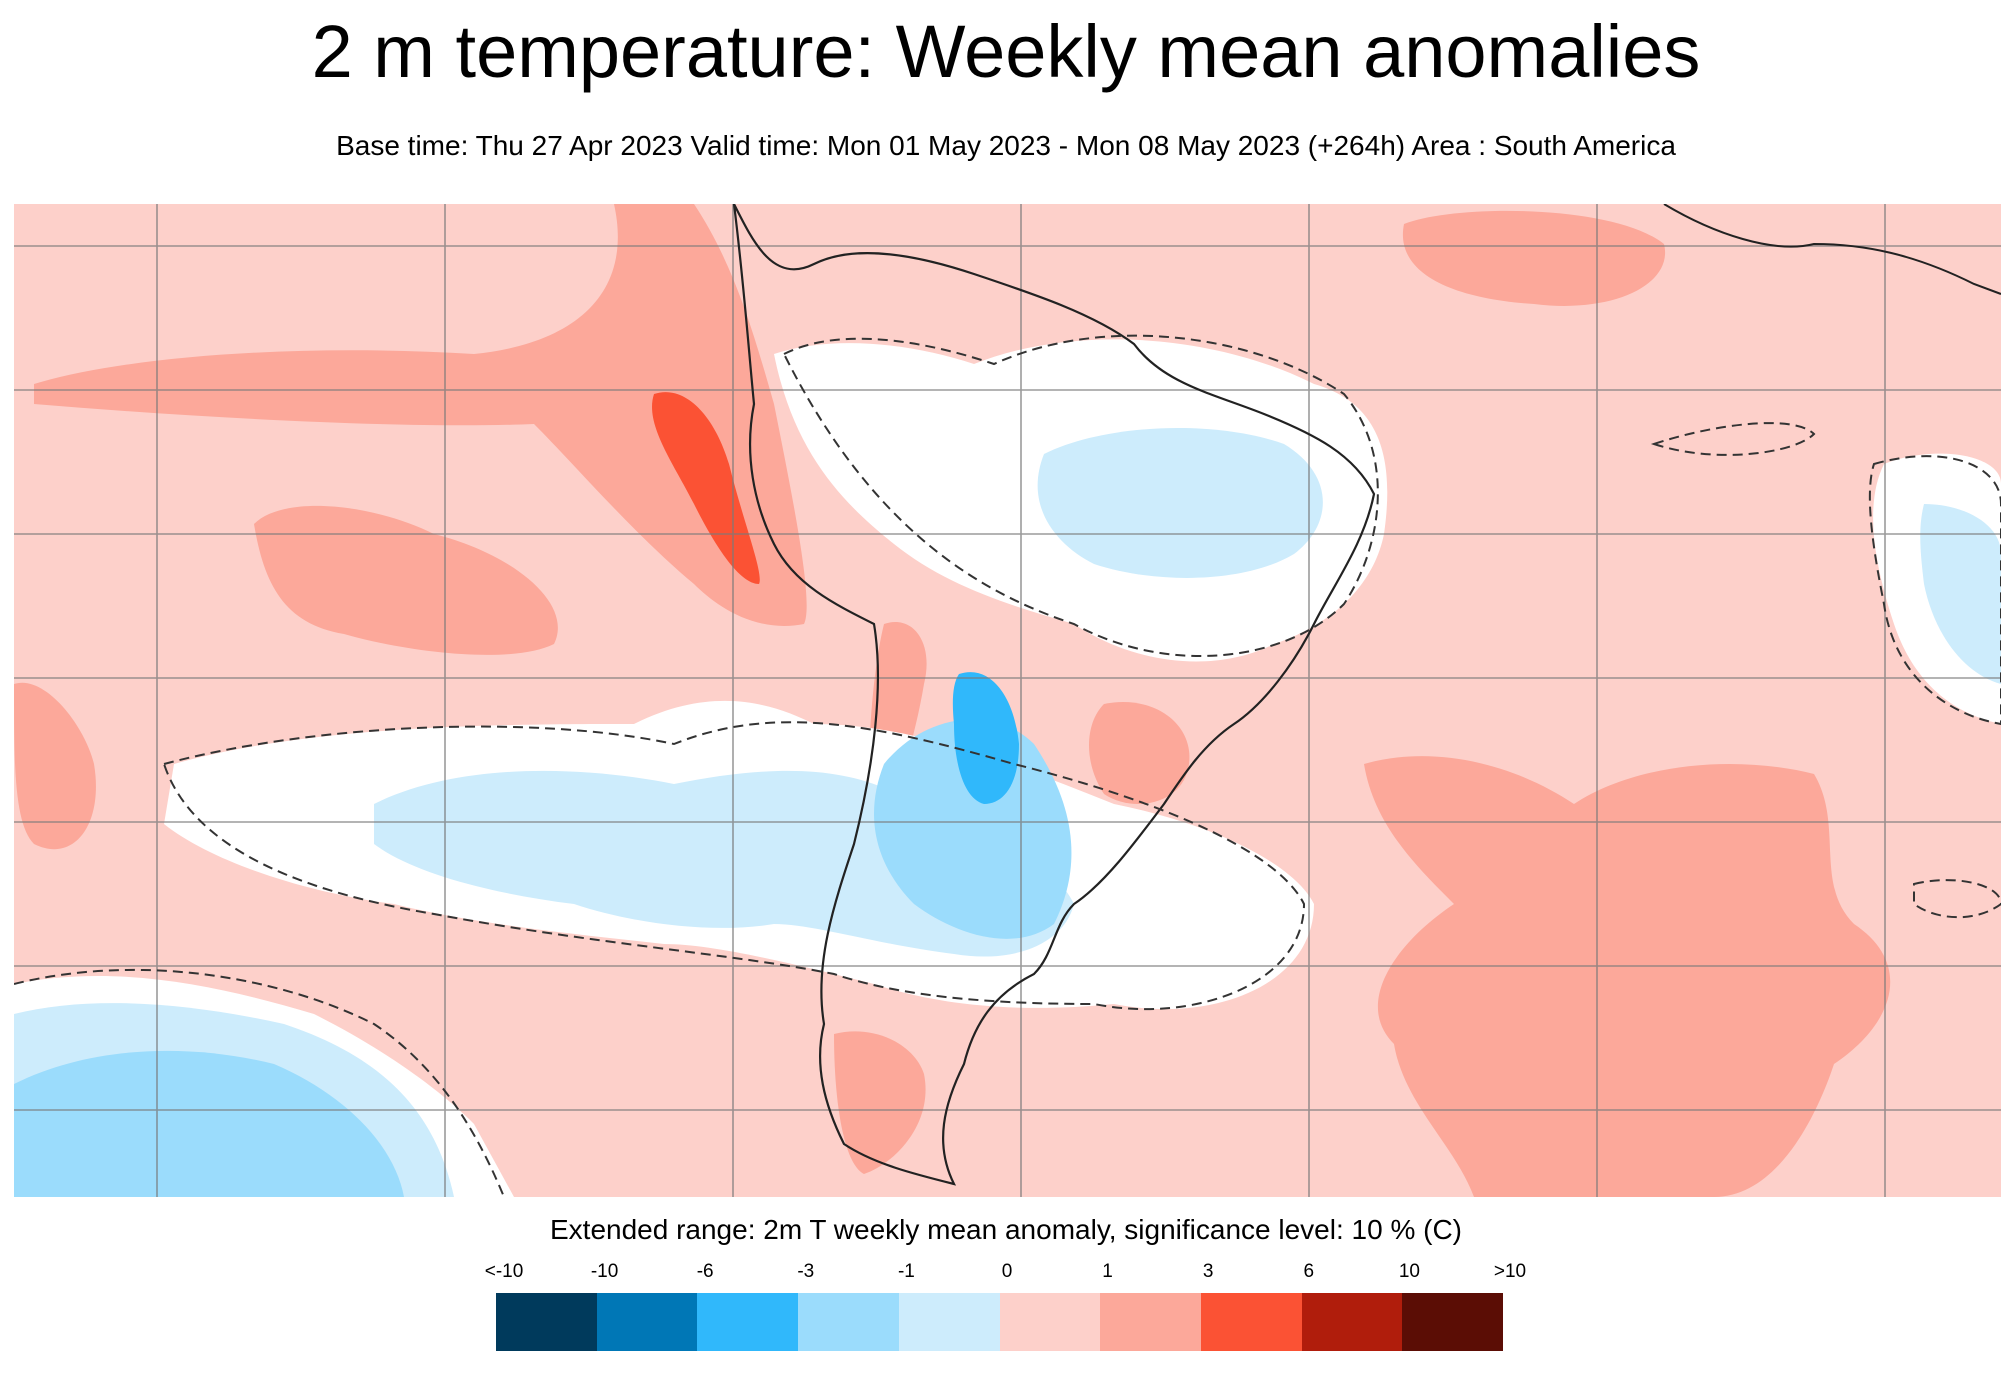  Describe the element at coordinates (604, 1271) in the screenshot. I see `legend-label-1: -10` at that location.